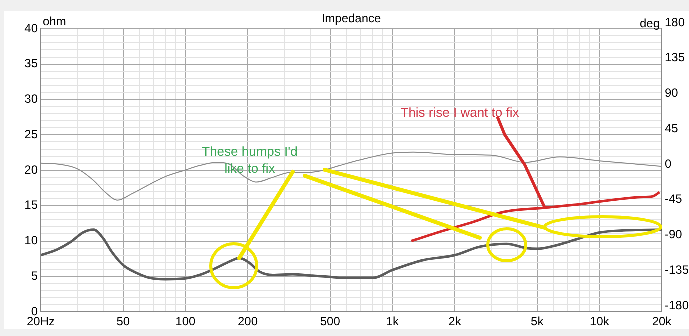 Image resolution: width=689 pixels, height=336 pixels. Describe the element at coordinates (248, 321) in the screenshot. I see `x-tick-label: 200` at that location.